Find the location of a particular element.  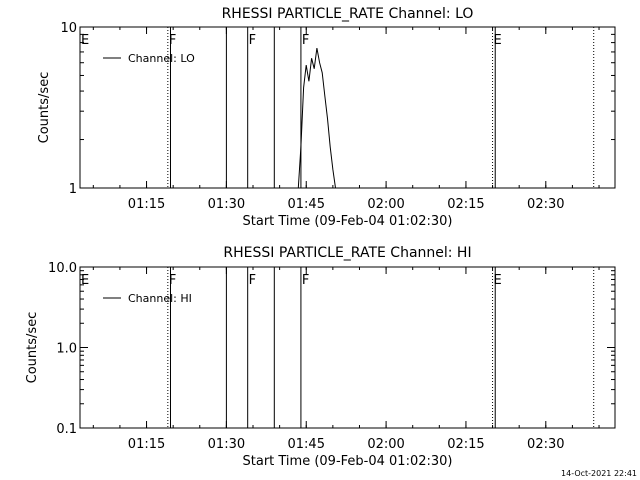

y-tick-label: 1.0 is located at coordinates (66, 349).